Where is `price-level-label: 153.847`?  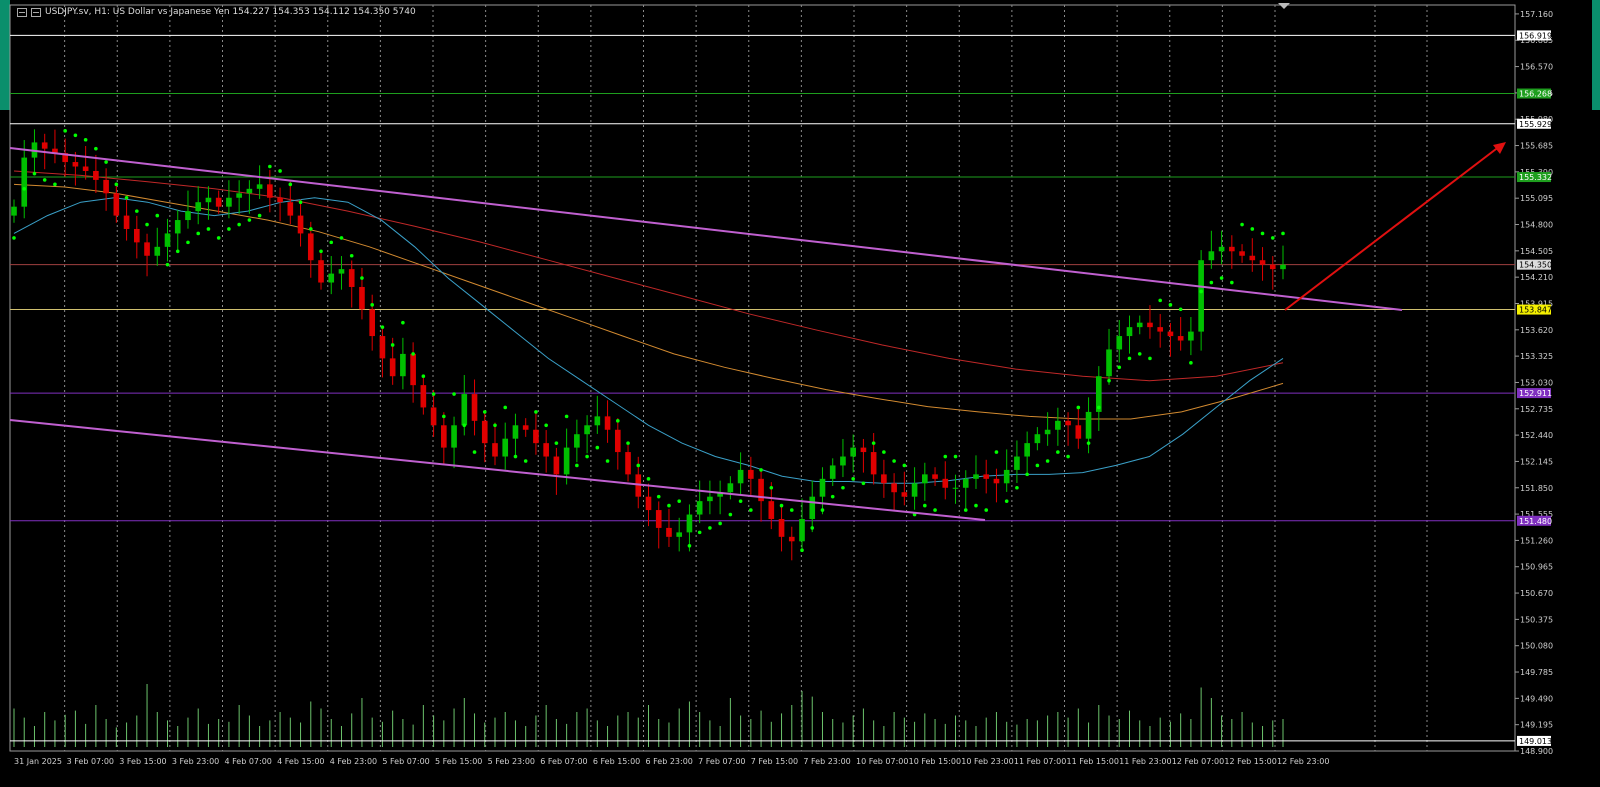
price-level-label: 153.847 is located at coordinates (1535, 310).